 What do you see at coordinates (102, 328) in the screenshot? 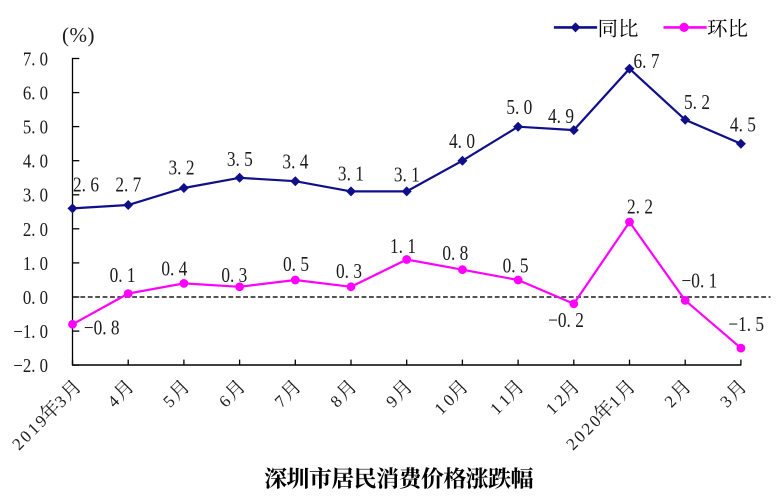
I see `svg-text: −0. 8` at bounding box center [102, 328].